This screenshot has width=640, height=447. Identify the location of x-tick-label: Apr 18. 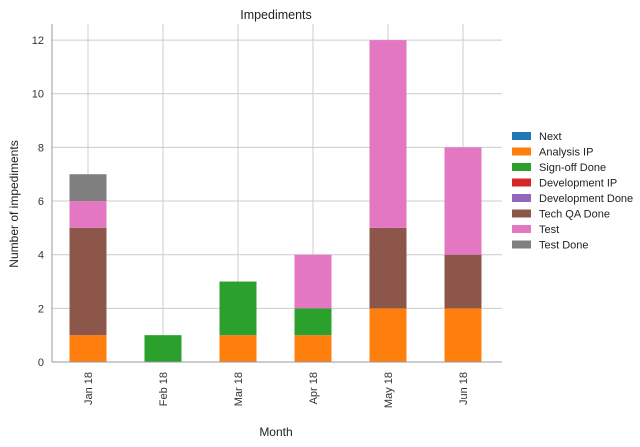
(314, 388).